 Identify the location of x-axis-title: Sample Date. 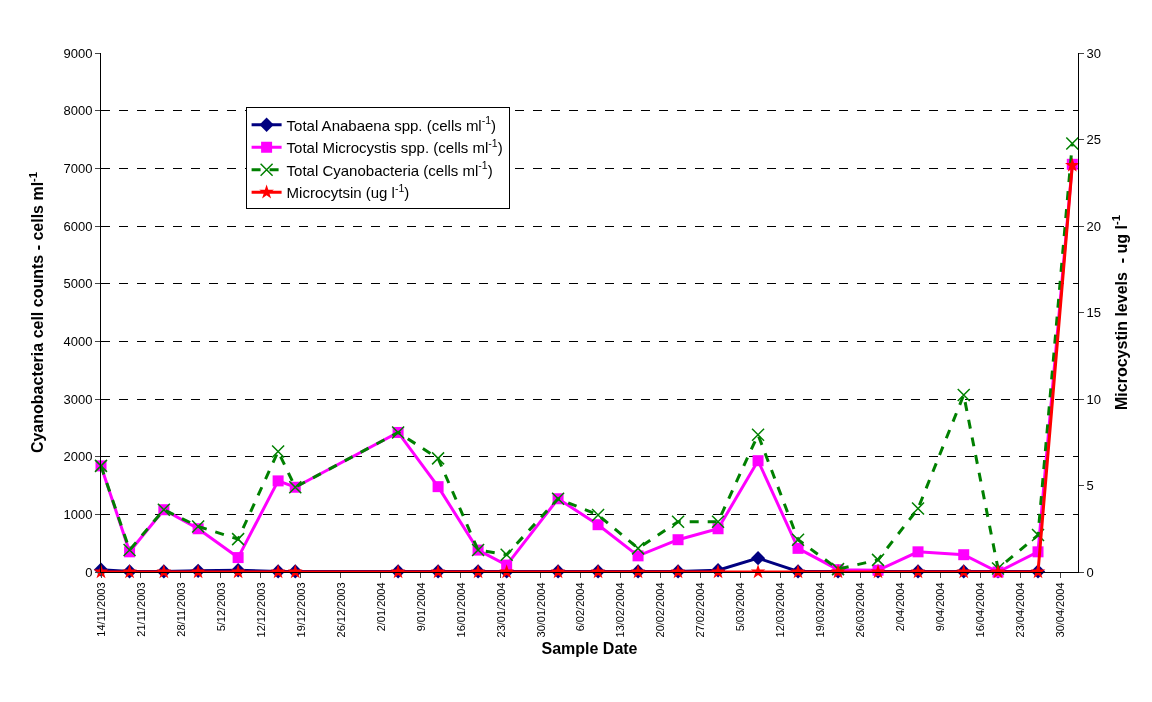
(589, 649).